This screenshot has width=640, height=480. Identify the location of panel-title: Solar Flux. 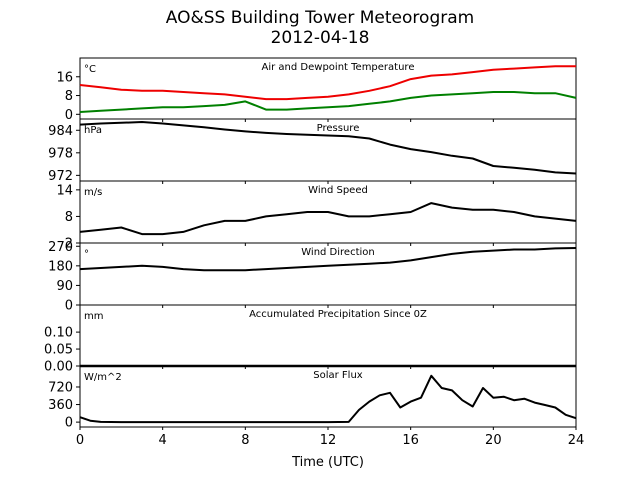
(338, 375).